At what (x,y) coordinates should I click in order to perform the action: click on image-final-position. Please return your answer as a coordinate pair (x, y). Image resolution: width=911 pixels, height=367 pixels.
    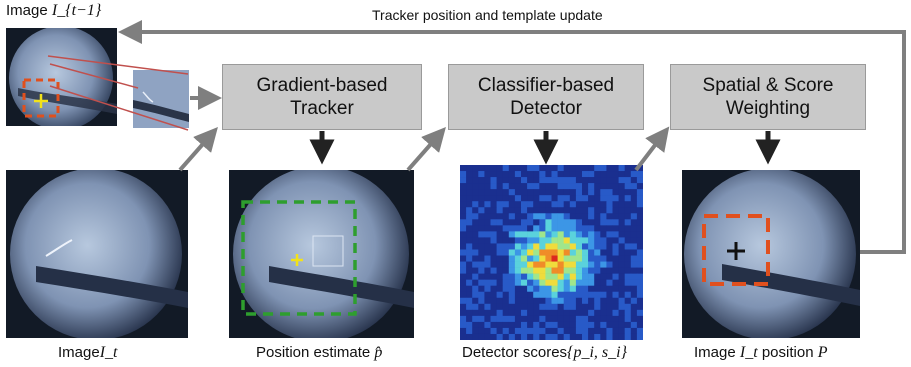
    Looking at the image, I should click on (771, 254).